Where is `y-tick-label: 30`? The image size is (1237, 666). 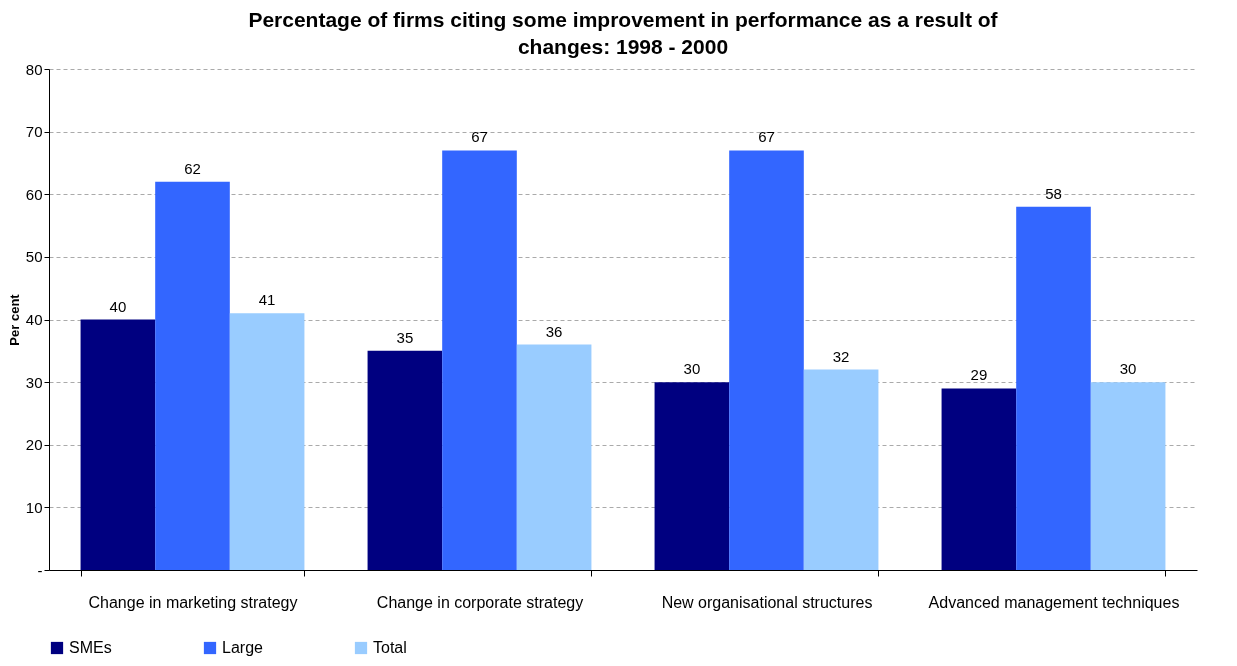
y-tick-label: 30 is located at coordinates (34, 382).